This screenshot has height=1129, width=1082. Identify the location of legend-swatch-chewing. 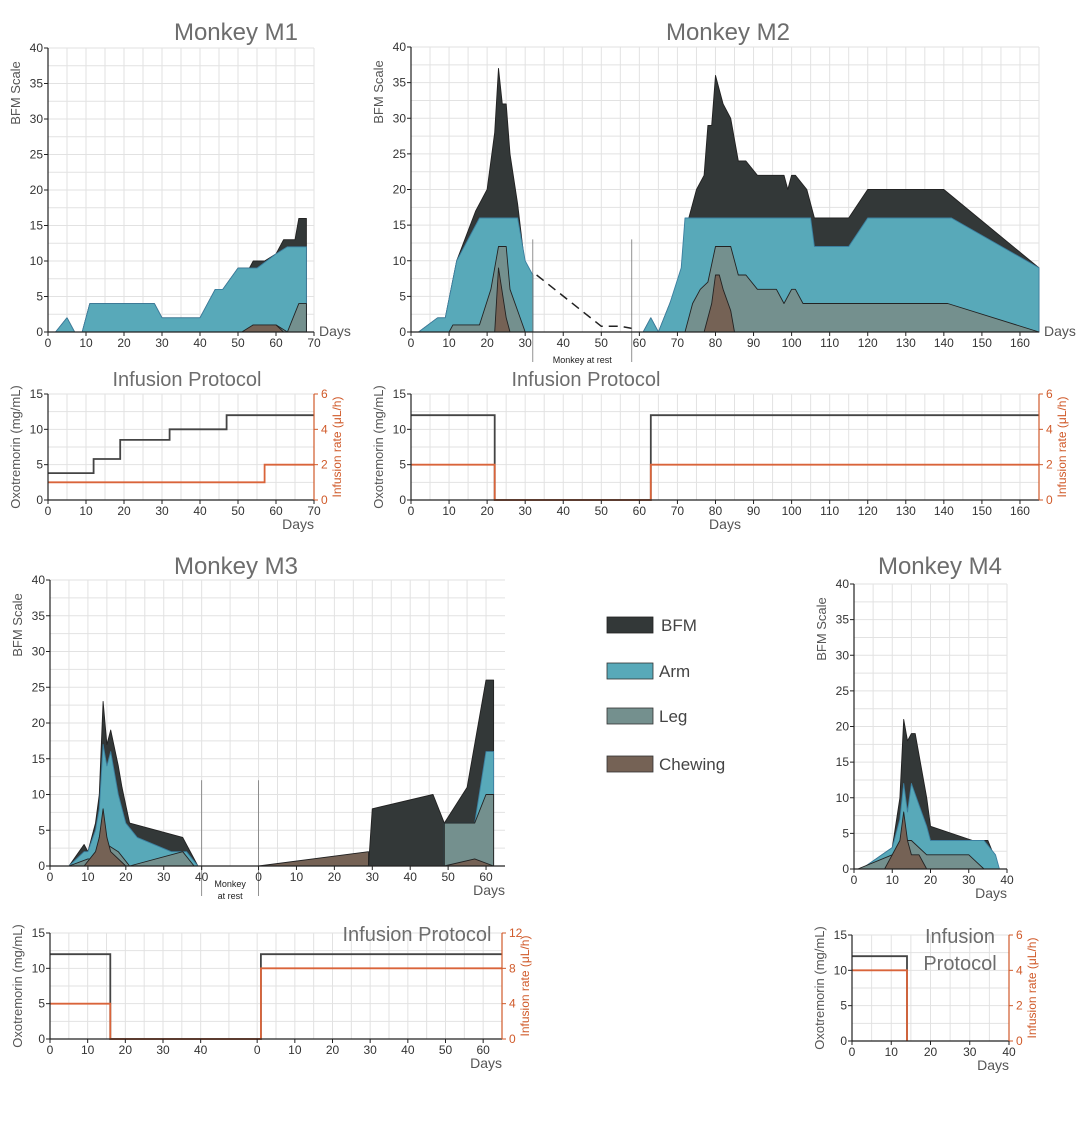
(630, 764).